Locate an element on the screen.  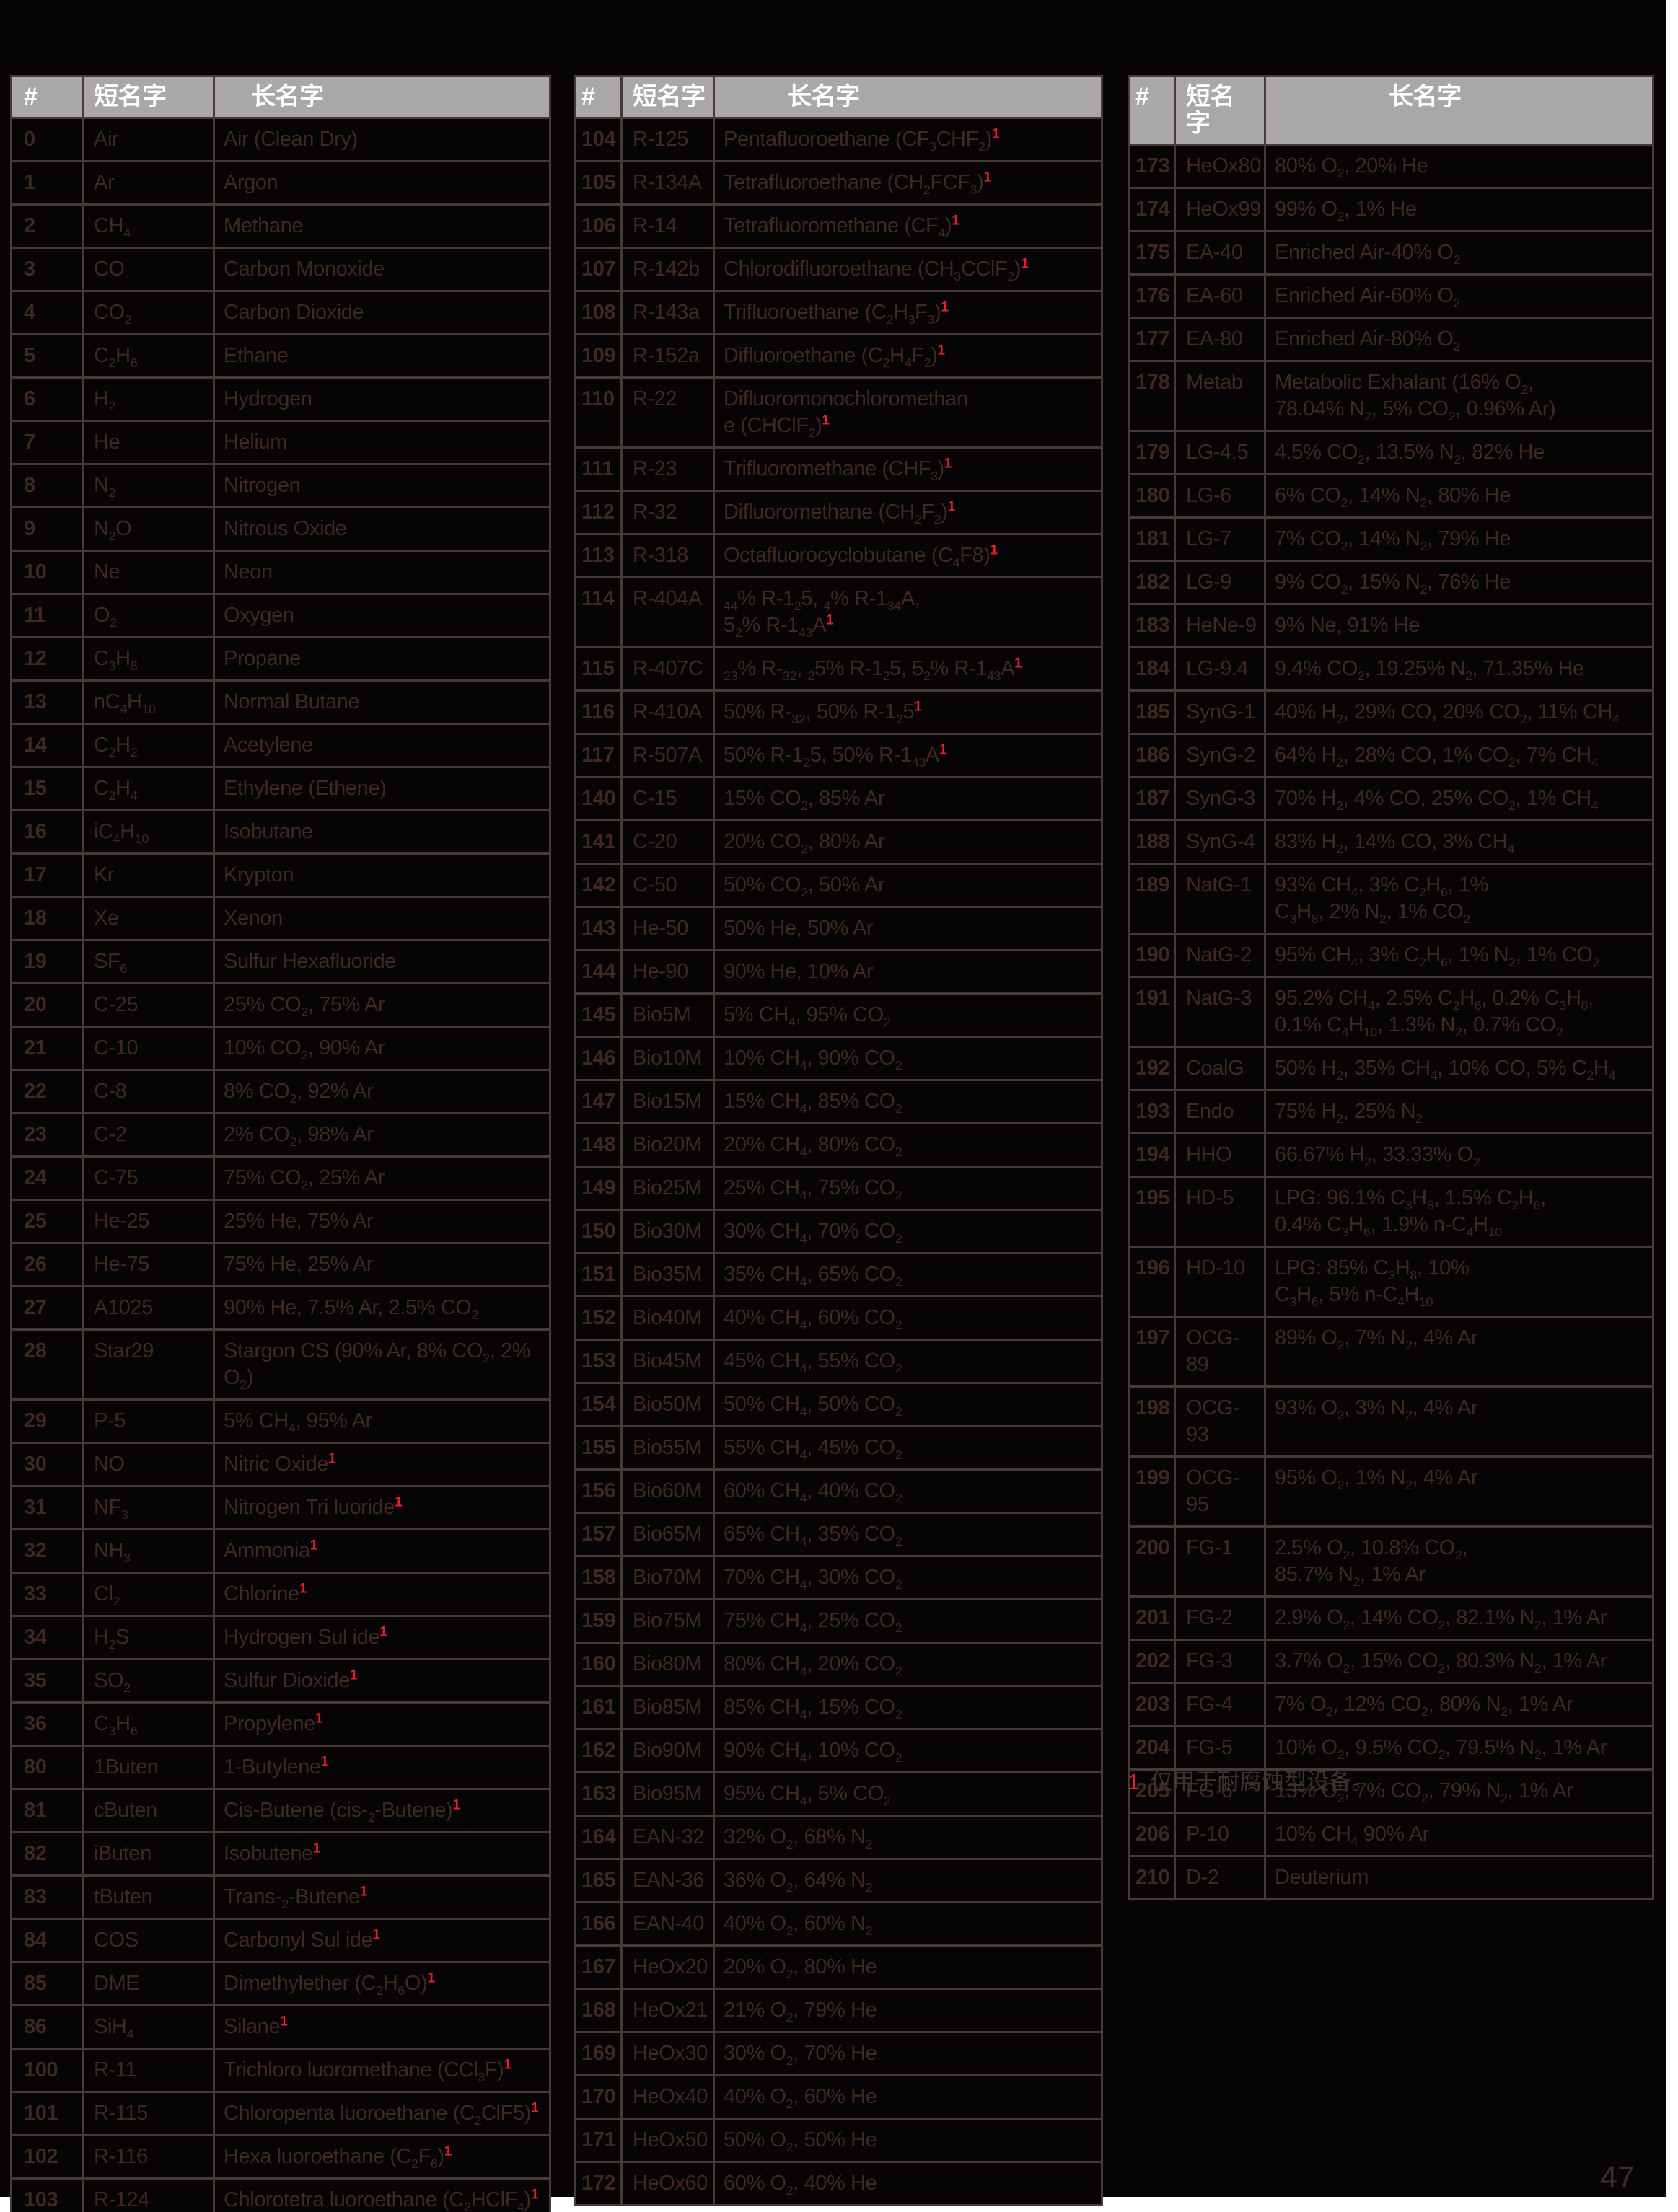
table-row: 4 CO2 Carbon Dioxide is located at coordinates (280, 311).